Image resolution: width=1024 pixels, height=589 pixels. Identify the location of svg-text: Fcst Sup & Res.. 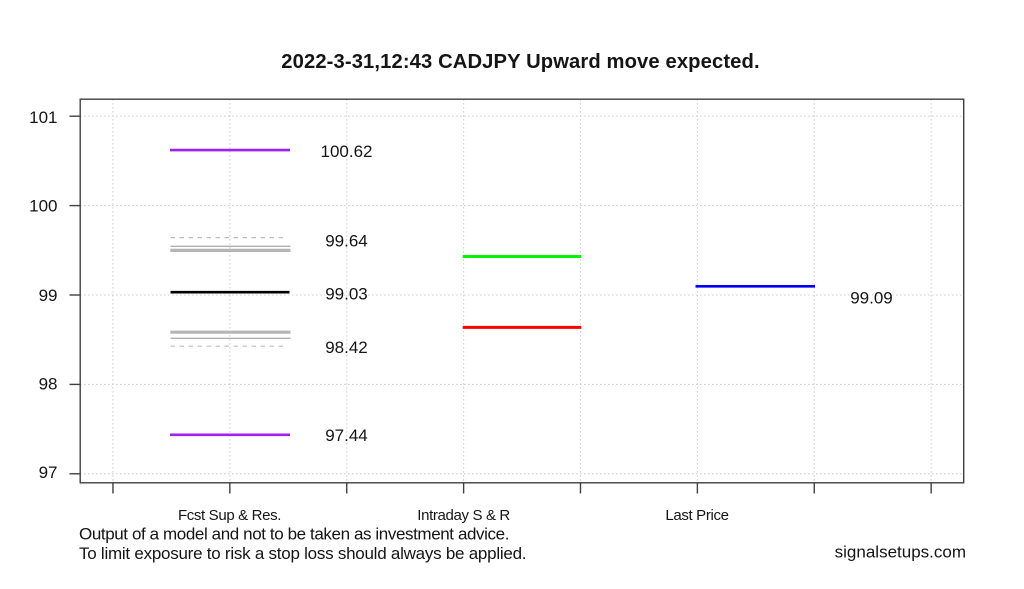
(229, 515).